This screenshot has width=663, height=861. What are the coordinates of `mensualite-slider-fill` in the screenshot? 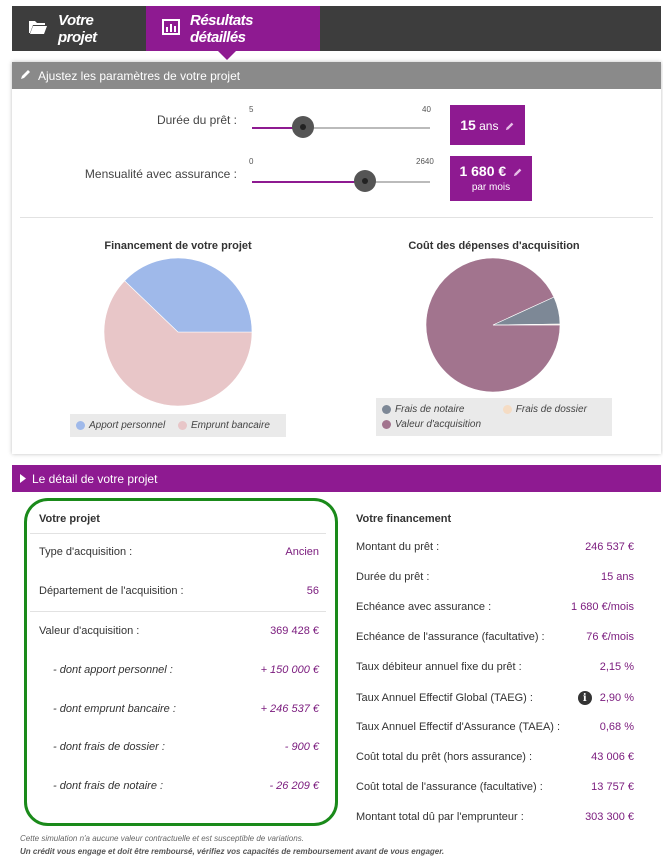 It's located at (309, 182).